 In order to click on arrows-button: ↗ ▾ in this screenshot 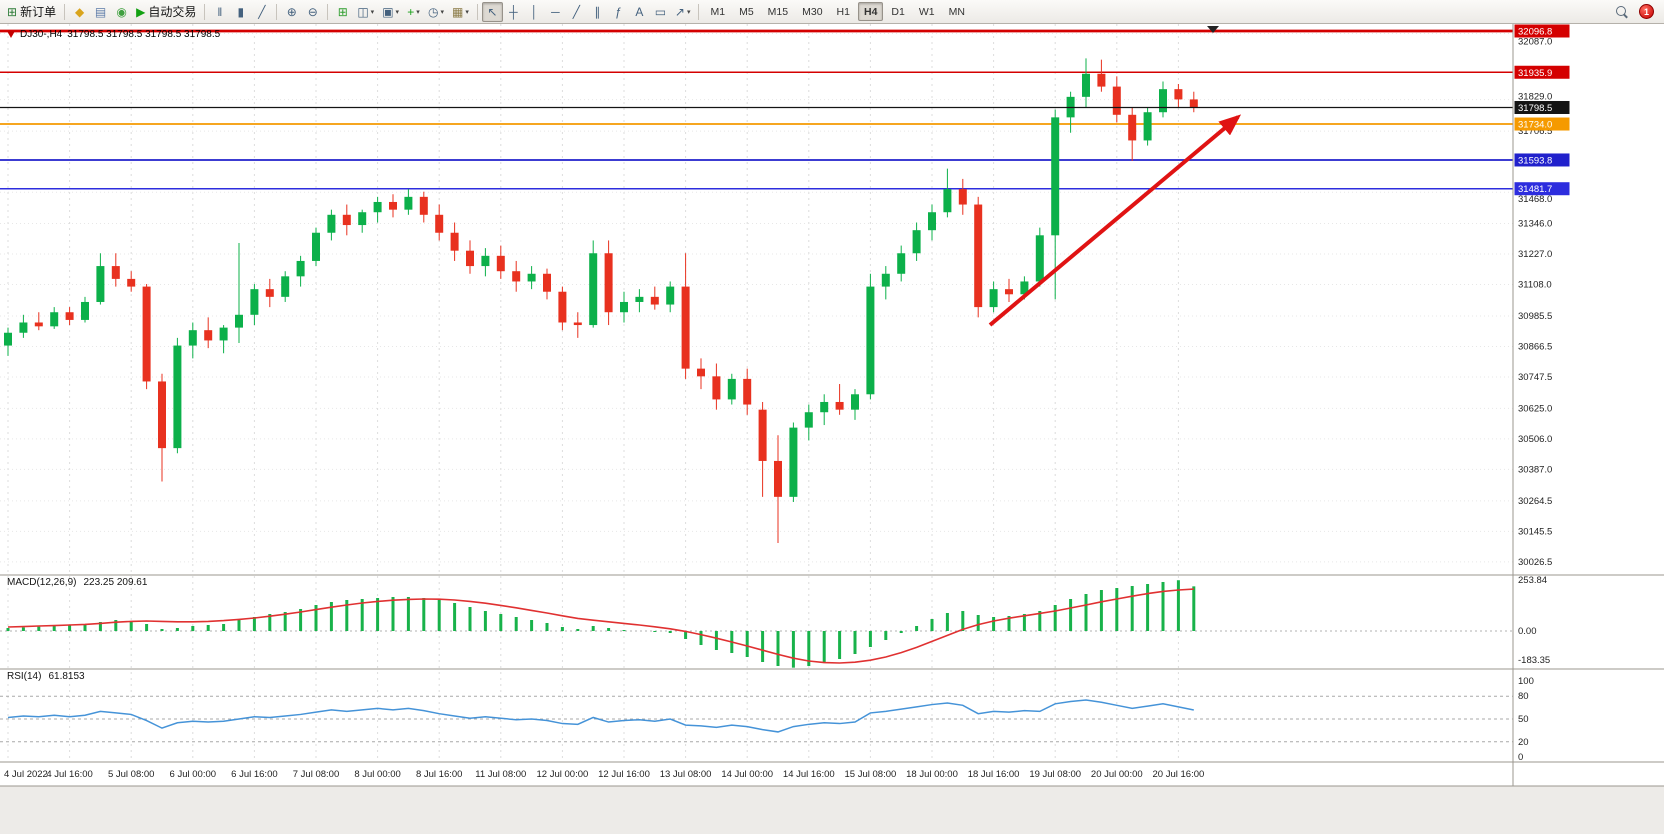, I will do `click(683, 12)`.